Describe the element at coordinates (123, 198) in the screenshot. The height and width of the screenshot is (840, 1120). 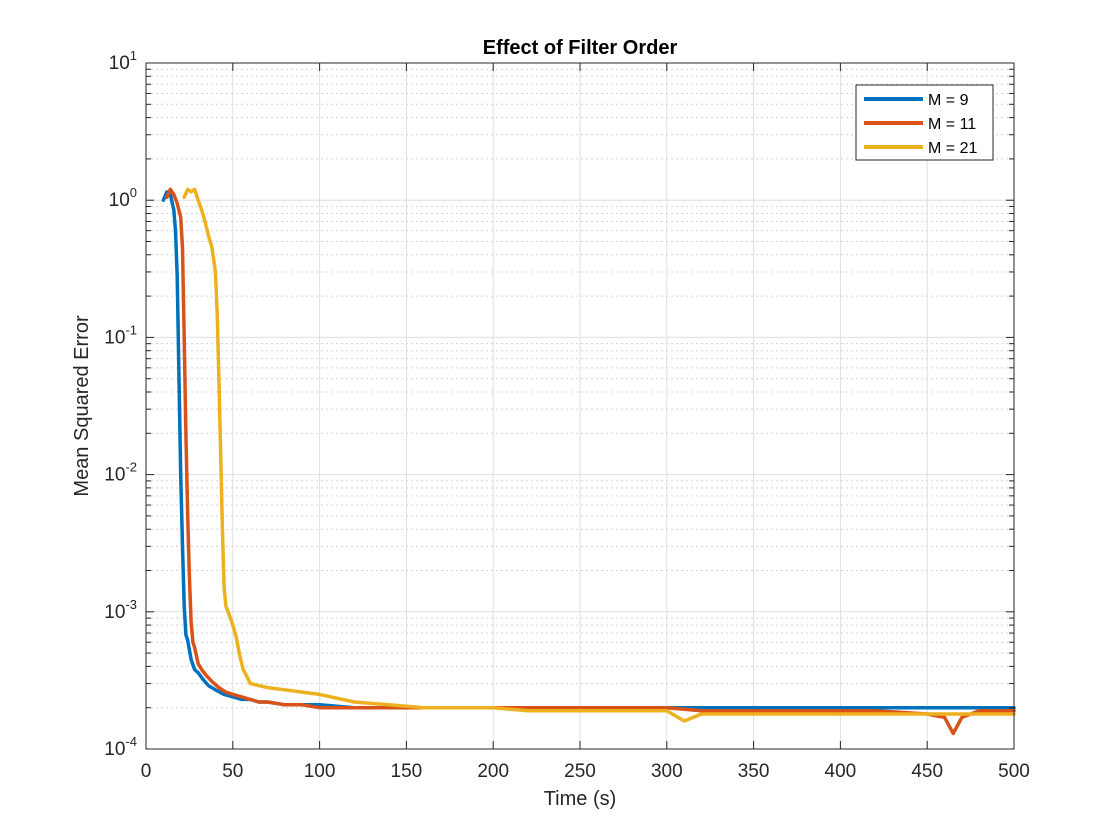
I see `y-tick-label: 10⁰` at that location.